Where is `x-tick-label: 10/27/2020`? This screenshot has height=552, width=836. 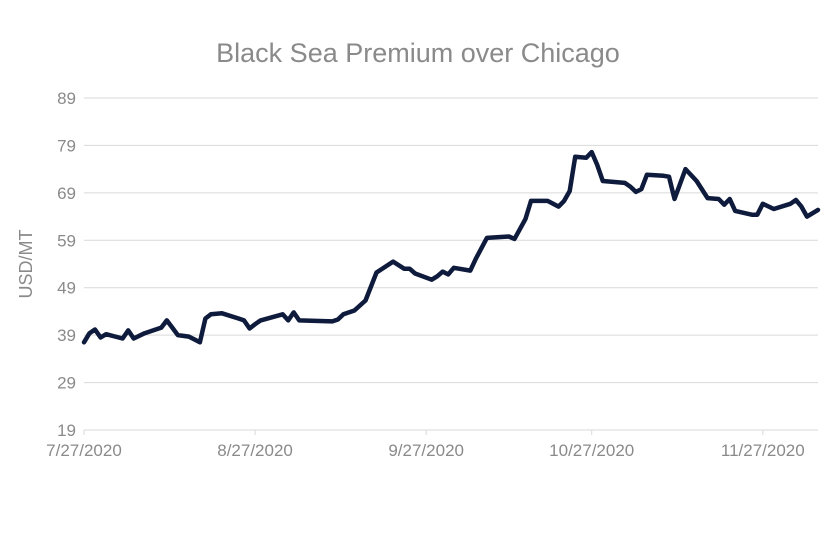
x-tick-label: 10/27/2020 is located at coordinates (591, 450).